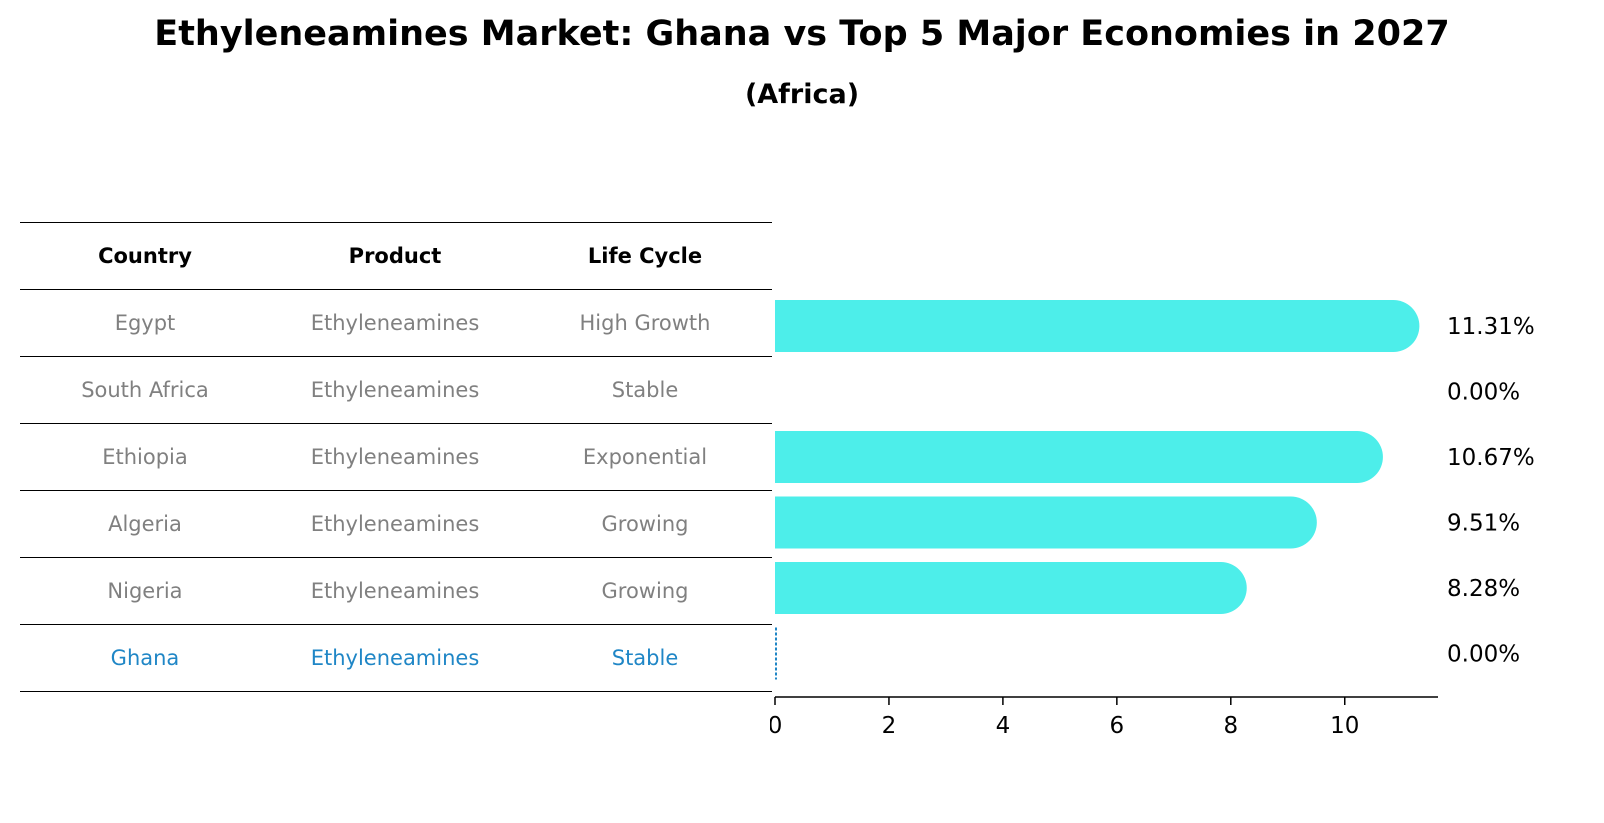 Image resolution: width=1604 pixels, height=823 pixels. What do you see at coordinates (802, 94) in the screenshot?
I see `chart-subtitle: (Africa)` at bounding box center [802, 94].